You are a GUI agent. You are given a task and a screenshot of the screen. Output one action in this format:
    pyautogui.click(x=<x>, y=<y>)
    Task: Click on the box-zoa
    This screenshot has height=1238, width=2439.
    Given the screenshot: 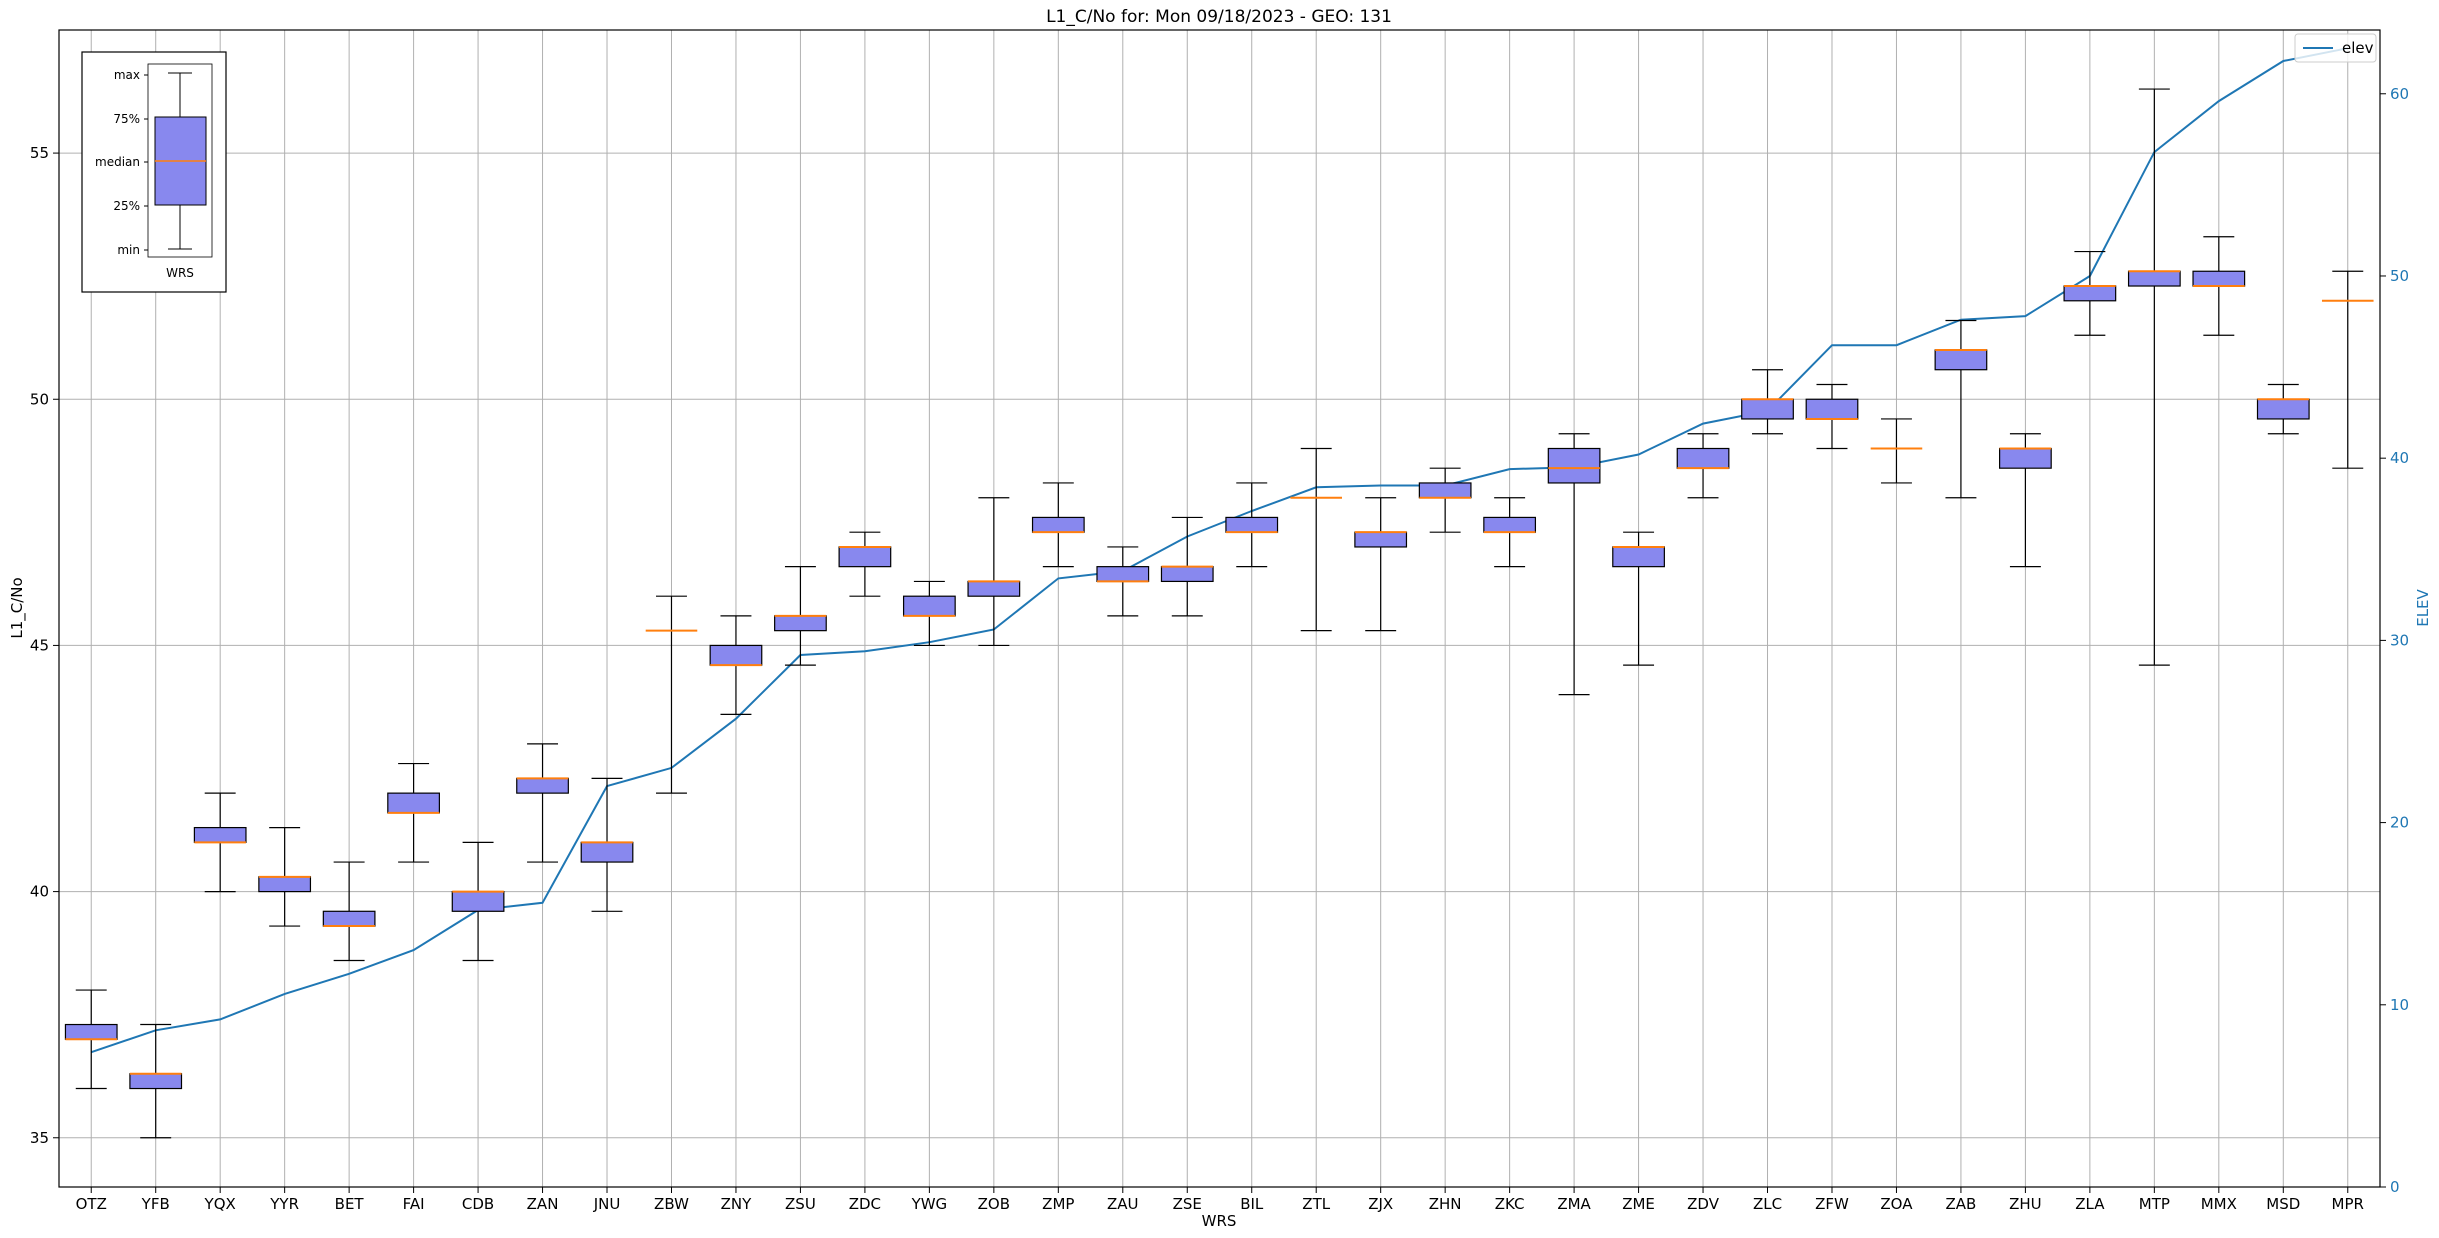 What is the action you would take?
    pyautogui.click(x=1896, y=451)
    